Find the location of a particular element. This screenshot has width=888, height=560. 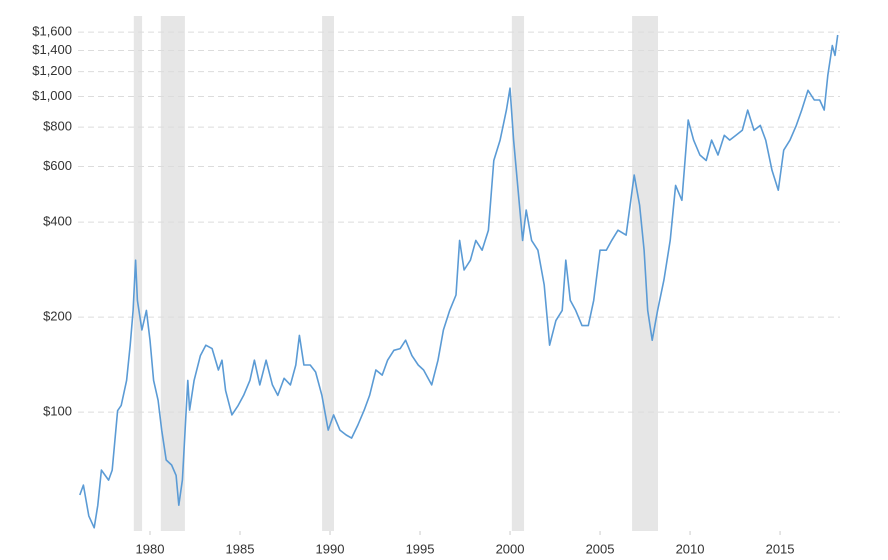

y-tick-label: $100 is located at coordinates (57, 411).